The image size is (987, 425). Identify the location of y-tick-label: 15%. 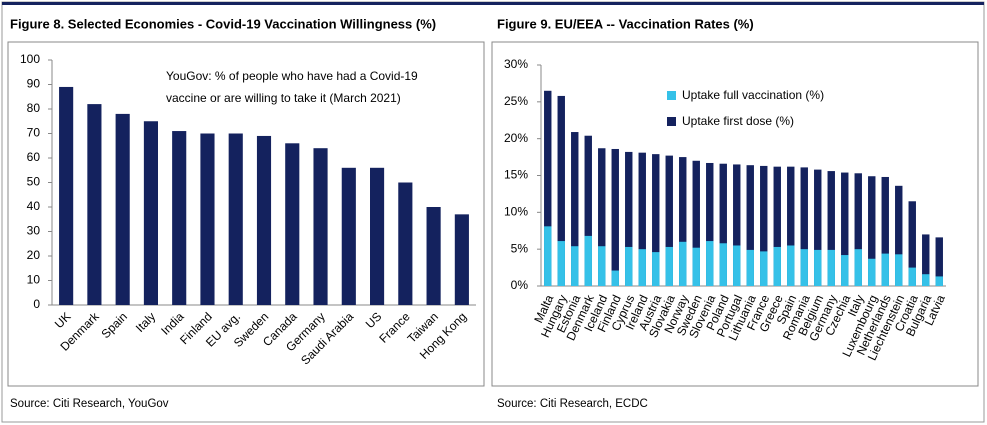
(516, 175).